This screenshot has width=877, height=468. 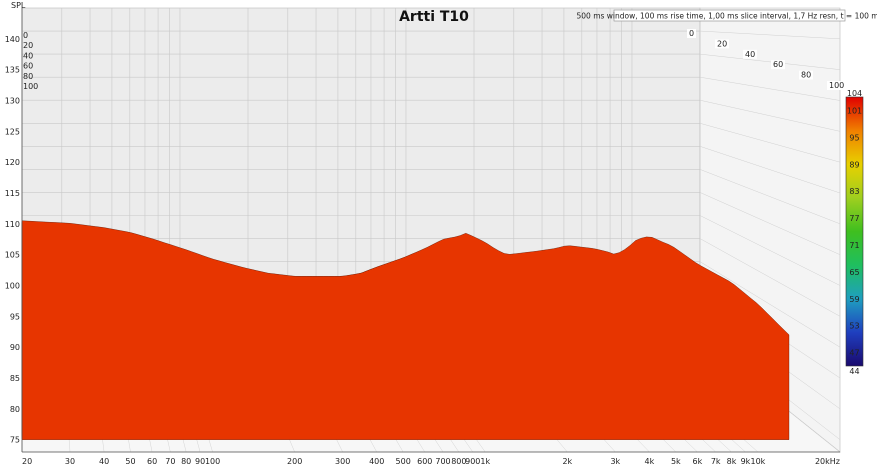 I want to click on annotation-box, so click(x=729, y=15).